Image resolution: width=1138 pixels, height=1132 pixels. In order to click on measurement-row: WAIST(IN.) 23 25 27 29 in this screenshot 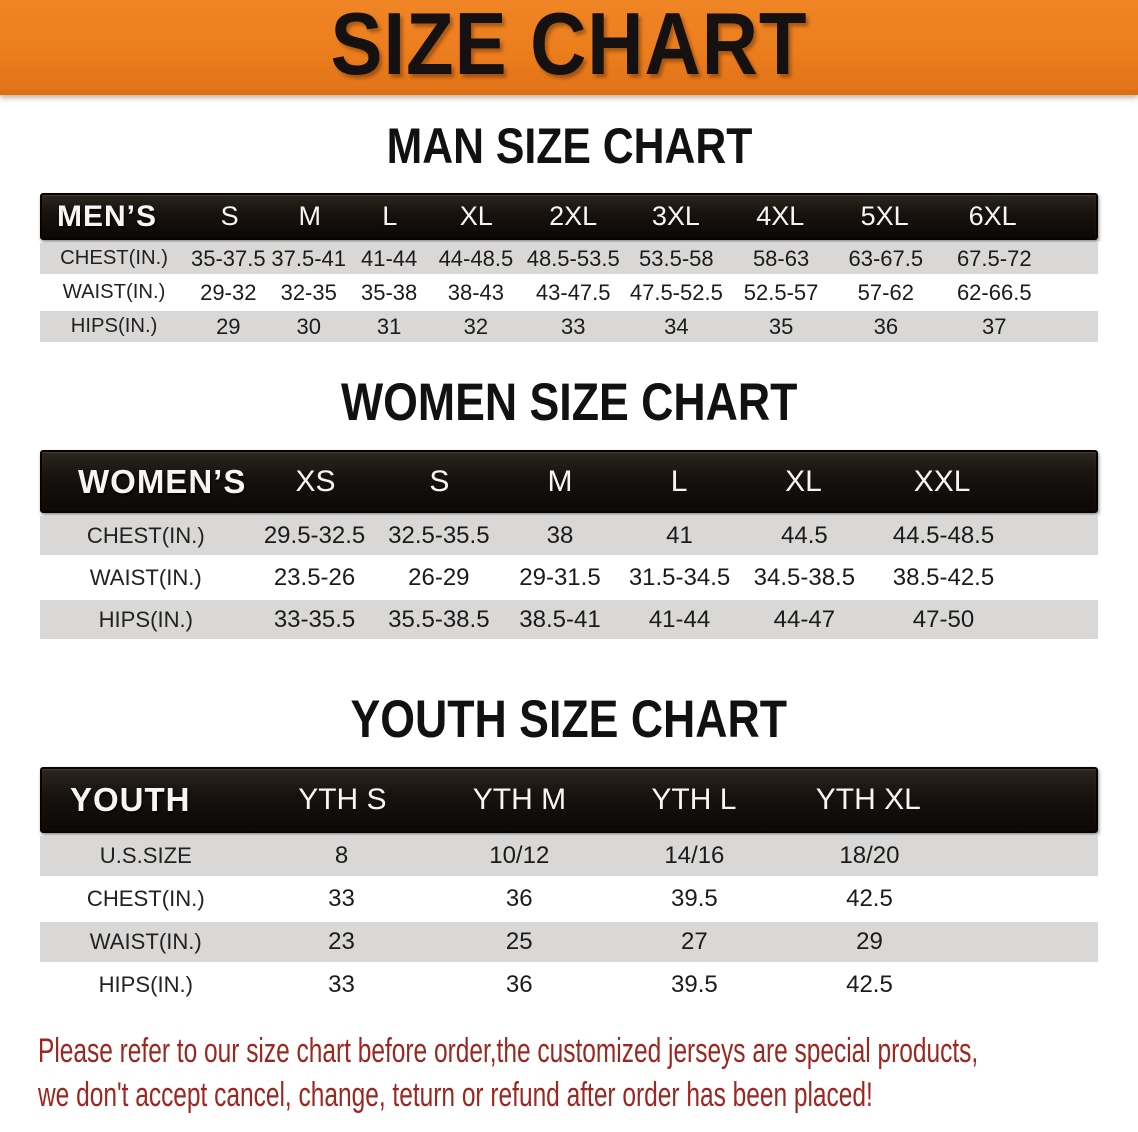, I will do `click(569, 942)`.